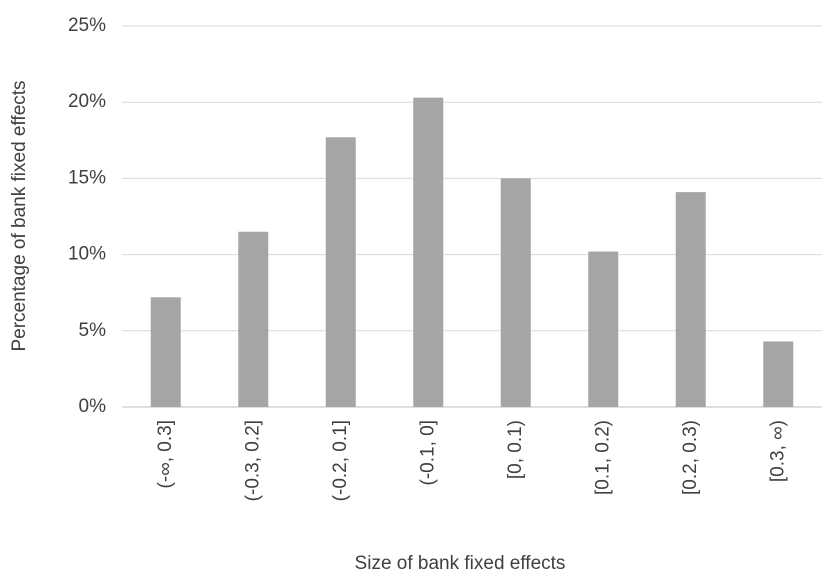  I want to click on x-tick-label: (-∞, 0.3], so click(165, 454).